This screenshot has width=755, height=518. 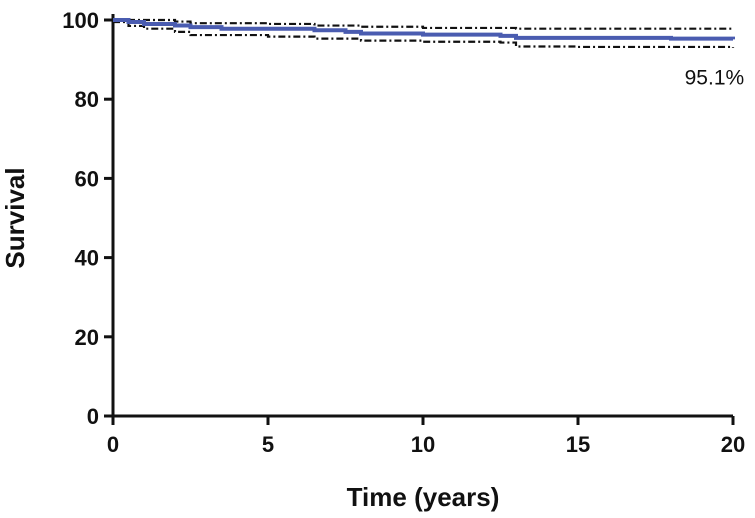 I want to click on upper-ci-line, so click(x=424, y=24).